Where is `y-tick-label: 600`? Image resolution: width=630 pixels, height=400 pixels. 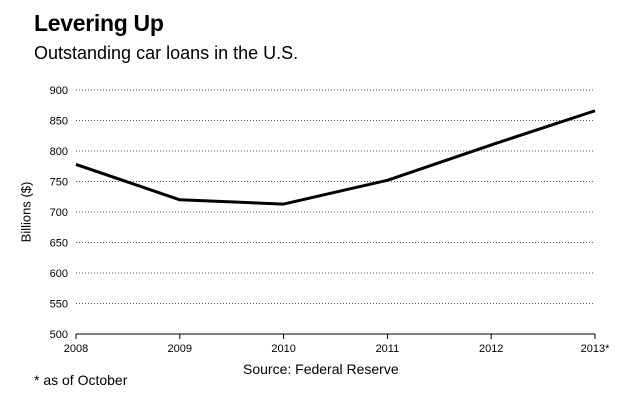 y-tick-label: 600 is located at coordinates (59, 274).